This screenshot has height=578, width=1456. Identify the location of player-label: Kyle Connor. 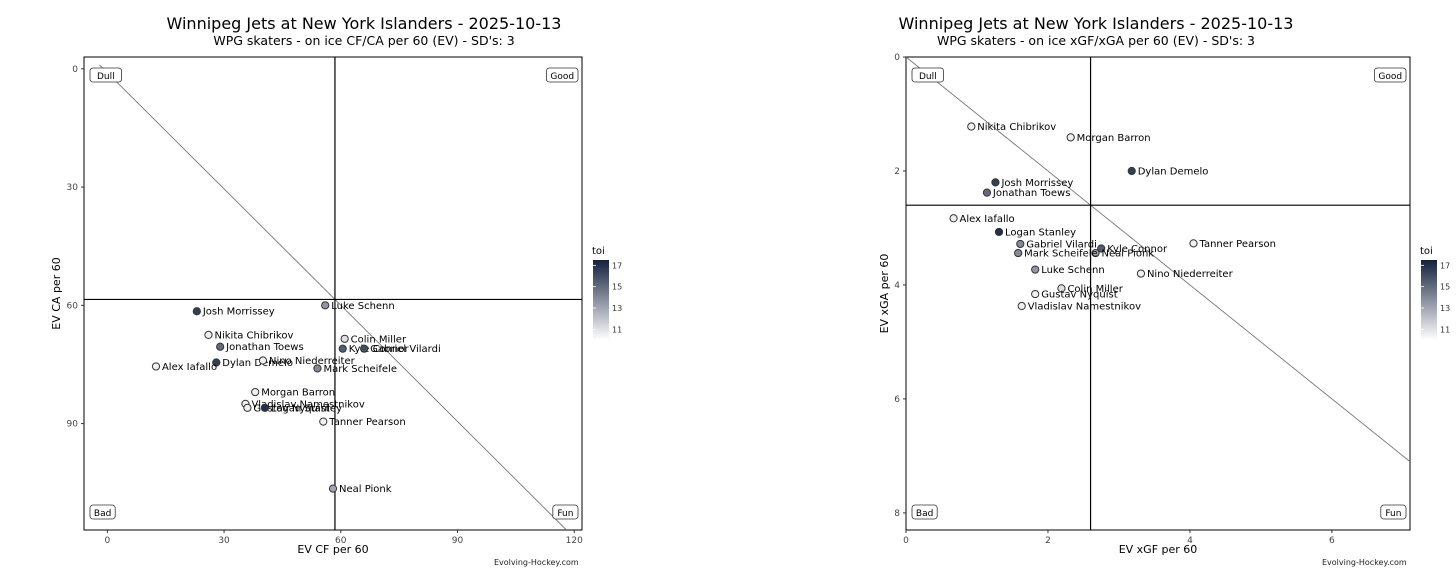
(1137, 249).